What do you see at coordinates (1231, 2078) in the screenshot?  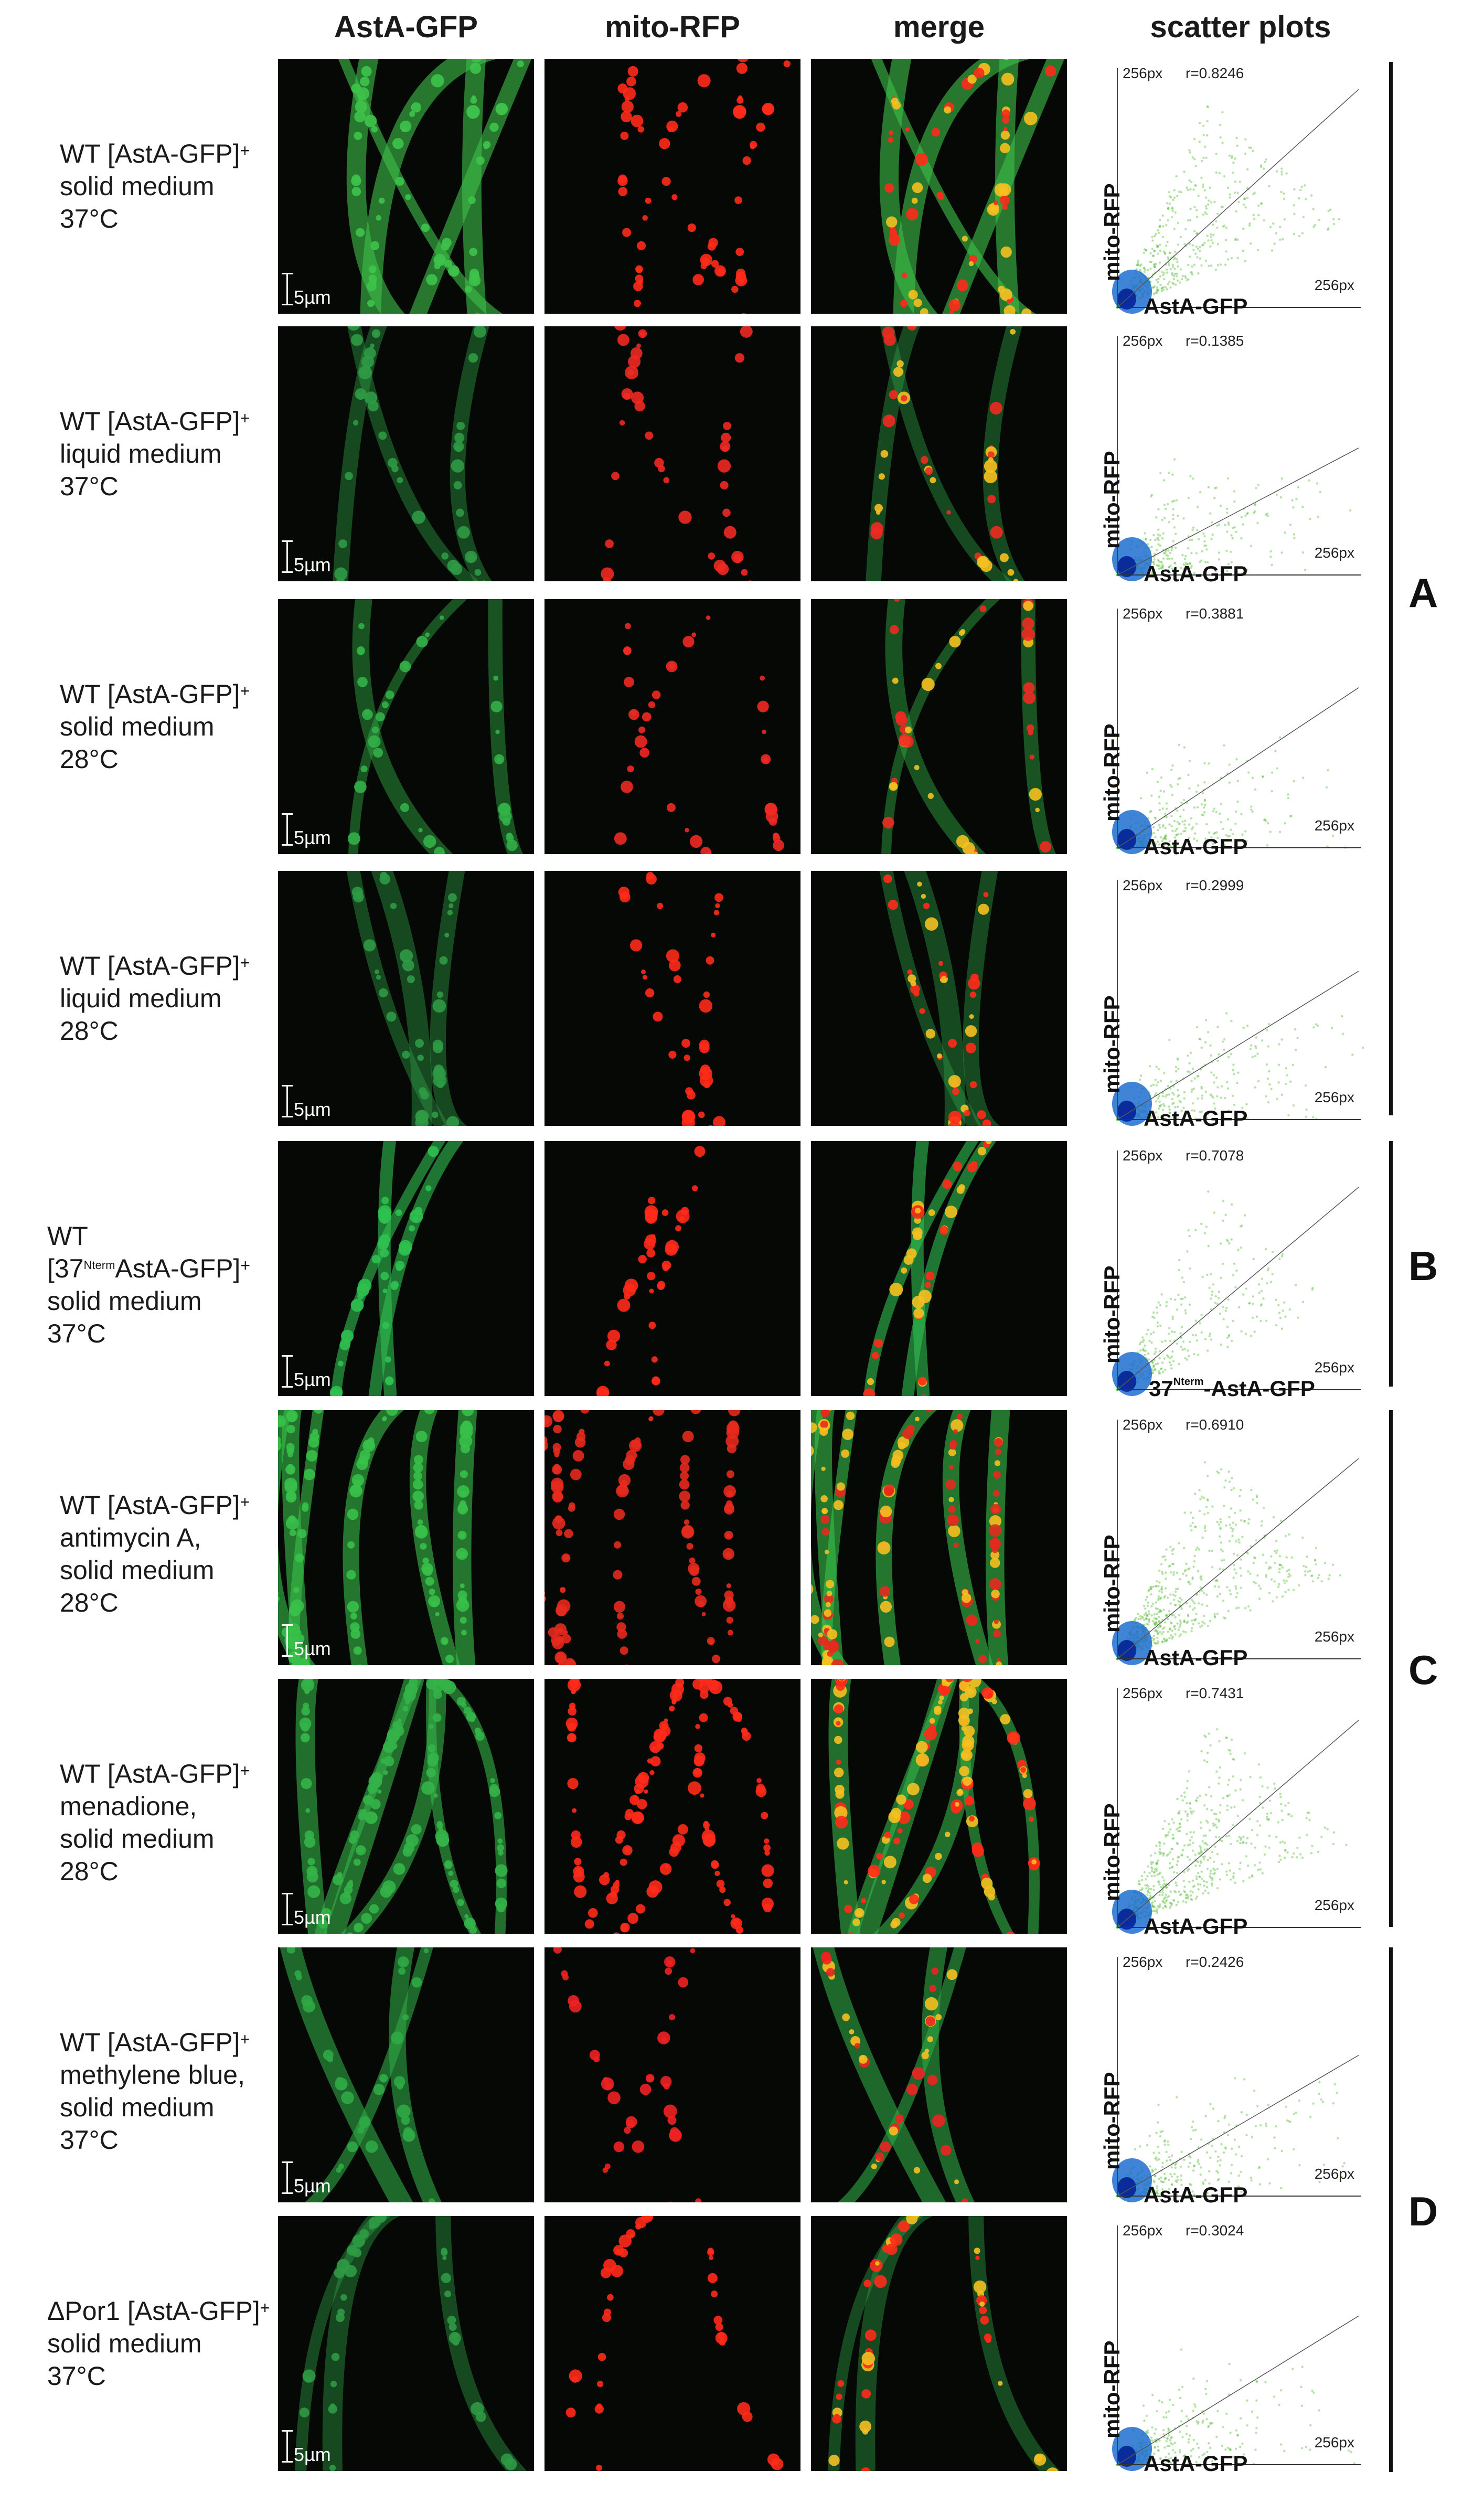 I see `scatter-plot: 256px r=0.2426 256px mito-RFP AstA-GFP` at bounding box center [1231, 2078].